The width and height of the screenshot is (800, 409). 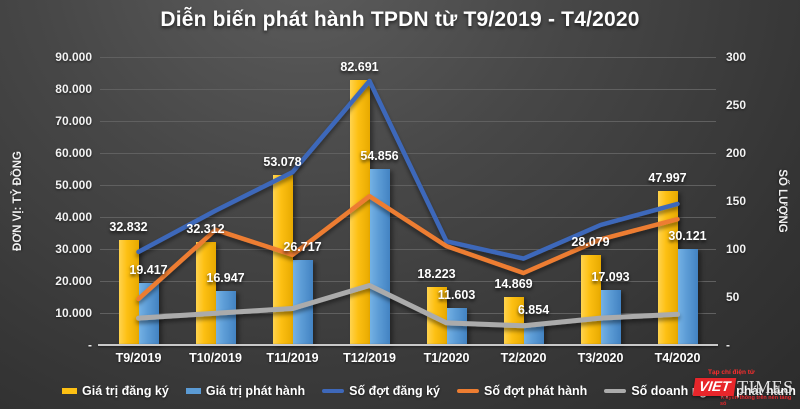 I want to click on bar-value-label: 11.603, so click(x=456, y=294).